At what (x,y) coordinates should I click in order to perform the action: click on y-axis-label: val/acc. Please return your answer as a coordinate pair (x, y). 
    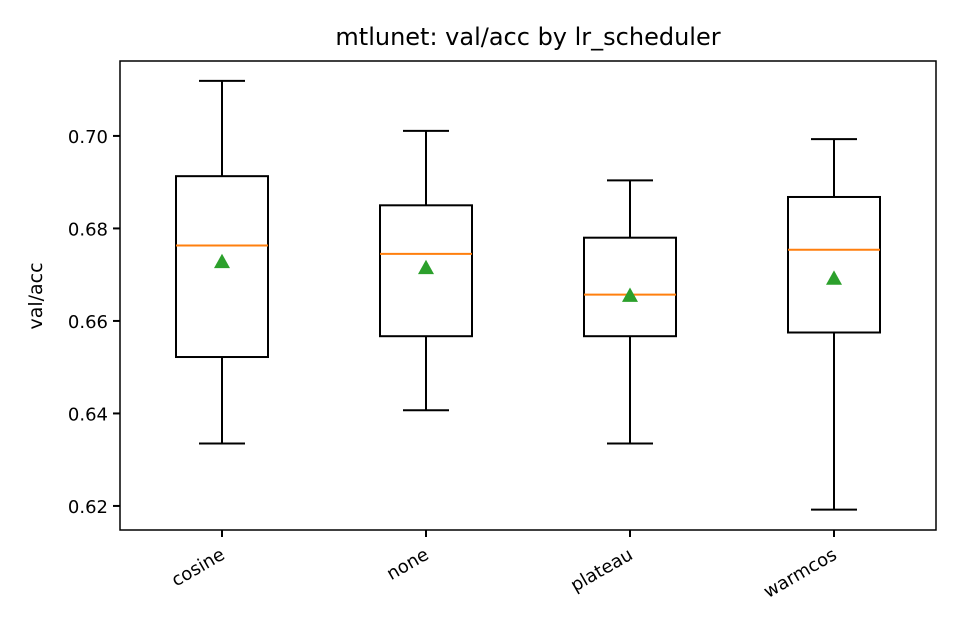
    Looking at the image, I should click on (36, 295).